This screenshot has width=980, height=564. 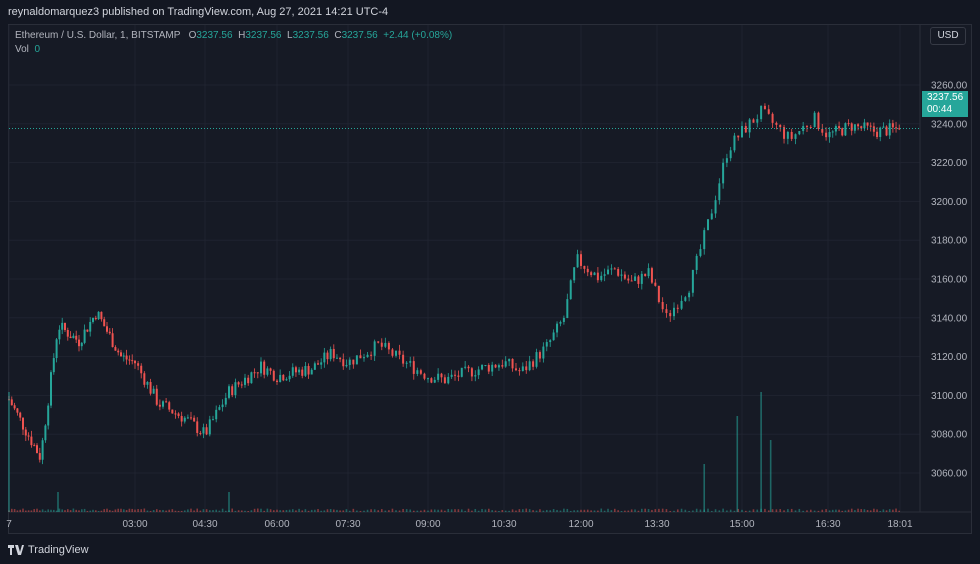 I want to click on volume-value: 0, so click(x=37, y=49).